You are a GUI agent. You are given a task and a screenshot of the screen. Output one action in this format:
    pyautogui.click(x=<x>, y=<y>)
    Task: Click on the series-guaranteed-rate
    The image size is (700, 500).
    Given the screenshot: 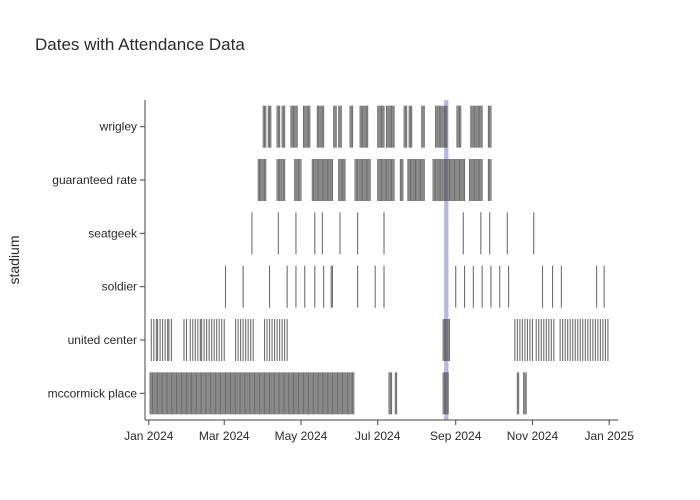 What is the action you would take?
    pyautogui.click(x=374, y=180)
    